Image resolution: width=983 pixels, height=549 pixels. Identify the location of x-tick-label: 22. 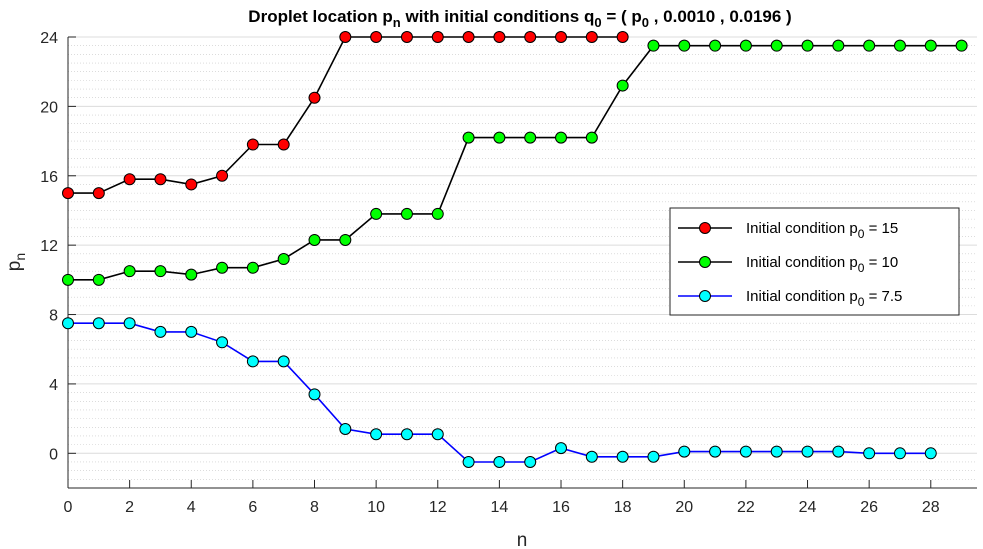
(746, 507).